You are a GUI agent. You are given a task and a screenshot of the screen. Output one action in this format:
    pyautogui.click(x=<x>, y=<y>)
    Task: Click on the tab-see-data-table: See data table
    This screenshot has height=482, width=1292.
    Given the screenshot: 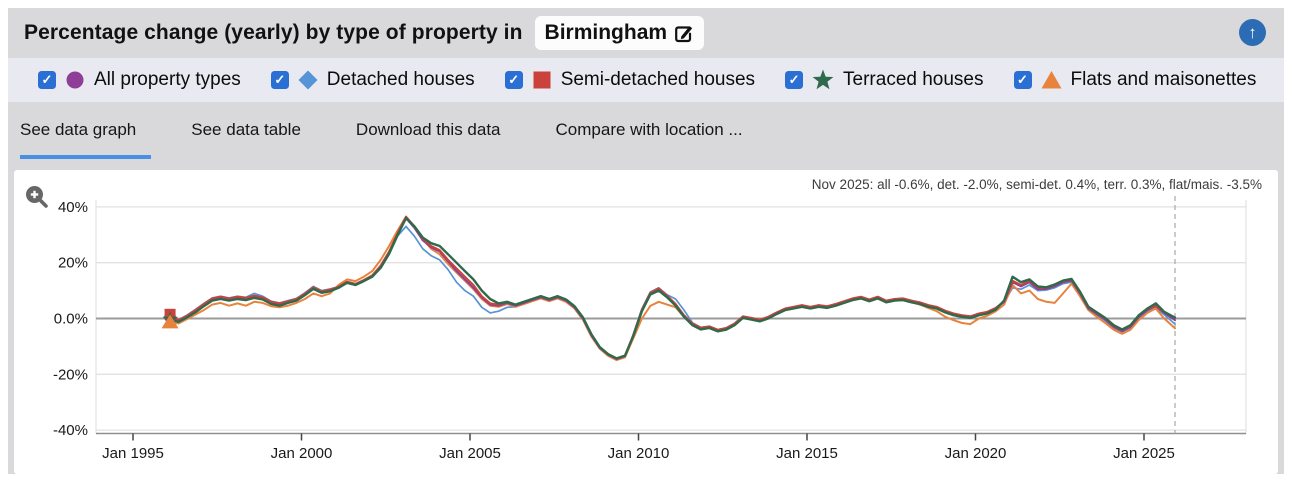 What is the action you would take?
    pyautogui.click(x=246, y=129)
    